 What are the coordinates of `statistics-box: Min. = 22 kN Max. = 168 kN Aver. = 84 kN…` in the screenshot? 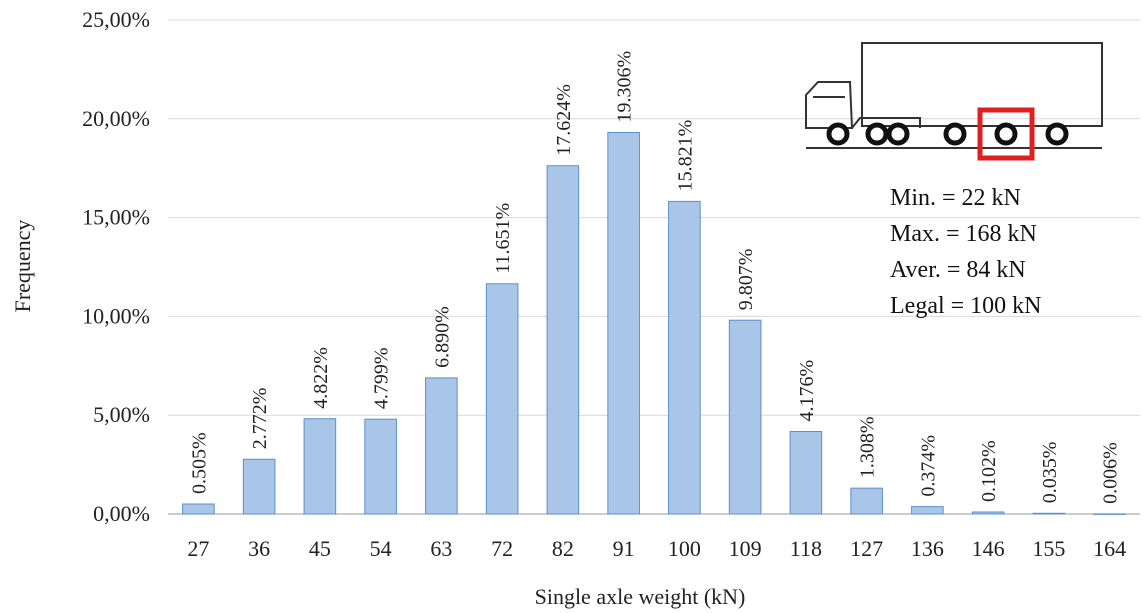 It's located at (966, 252).